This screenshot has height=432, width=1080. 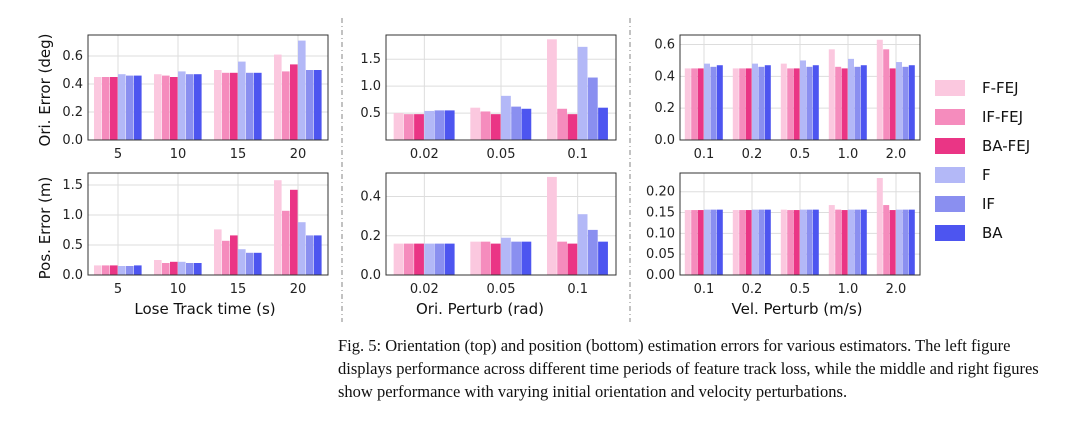 What do you see at coordinates (204, 309) in the screenshot?
I see `x-axis-label-left: Lose Track time (s)` at bounding box center [204, 309].